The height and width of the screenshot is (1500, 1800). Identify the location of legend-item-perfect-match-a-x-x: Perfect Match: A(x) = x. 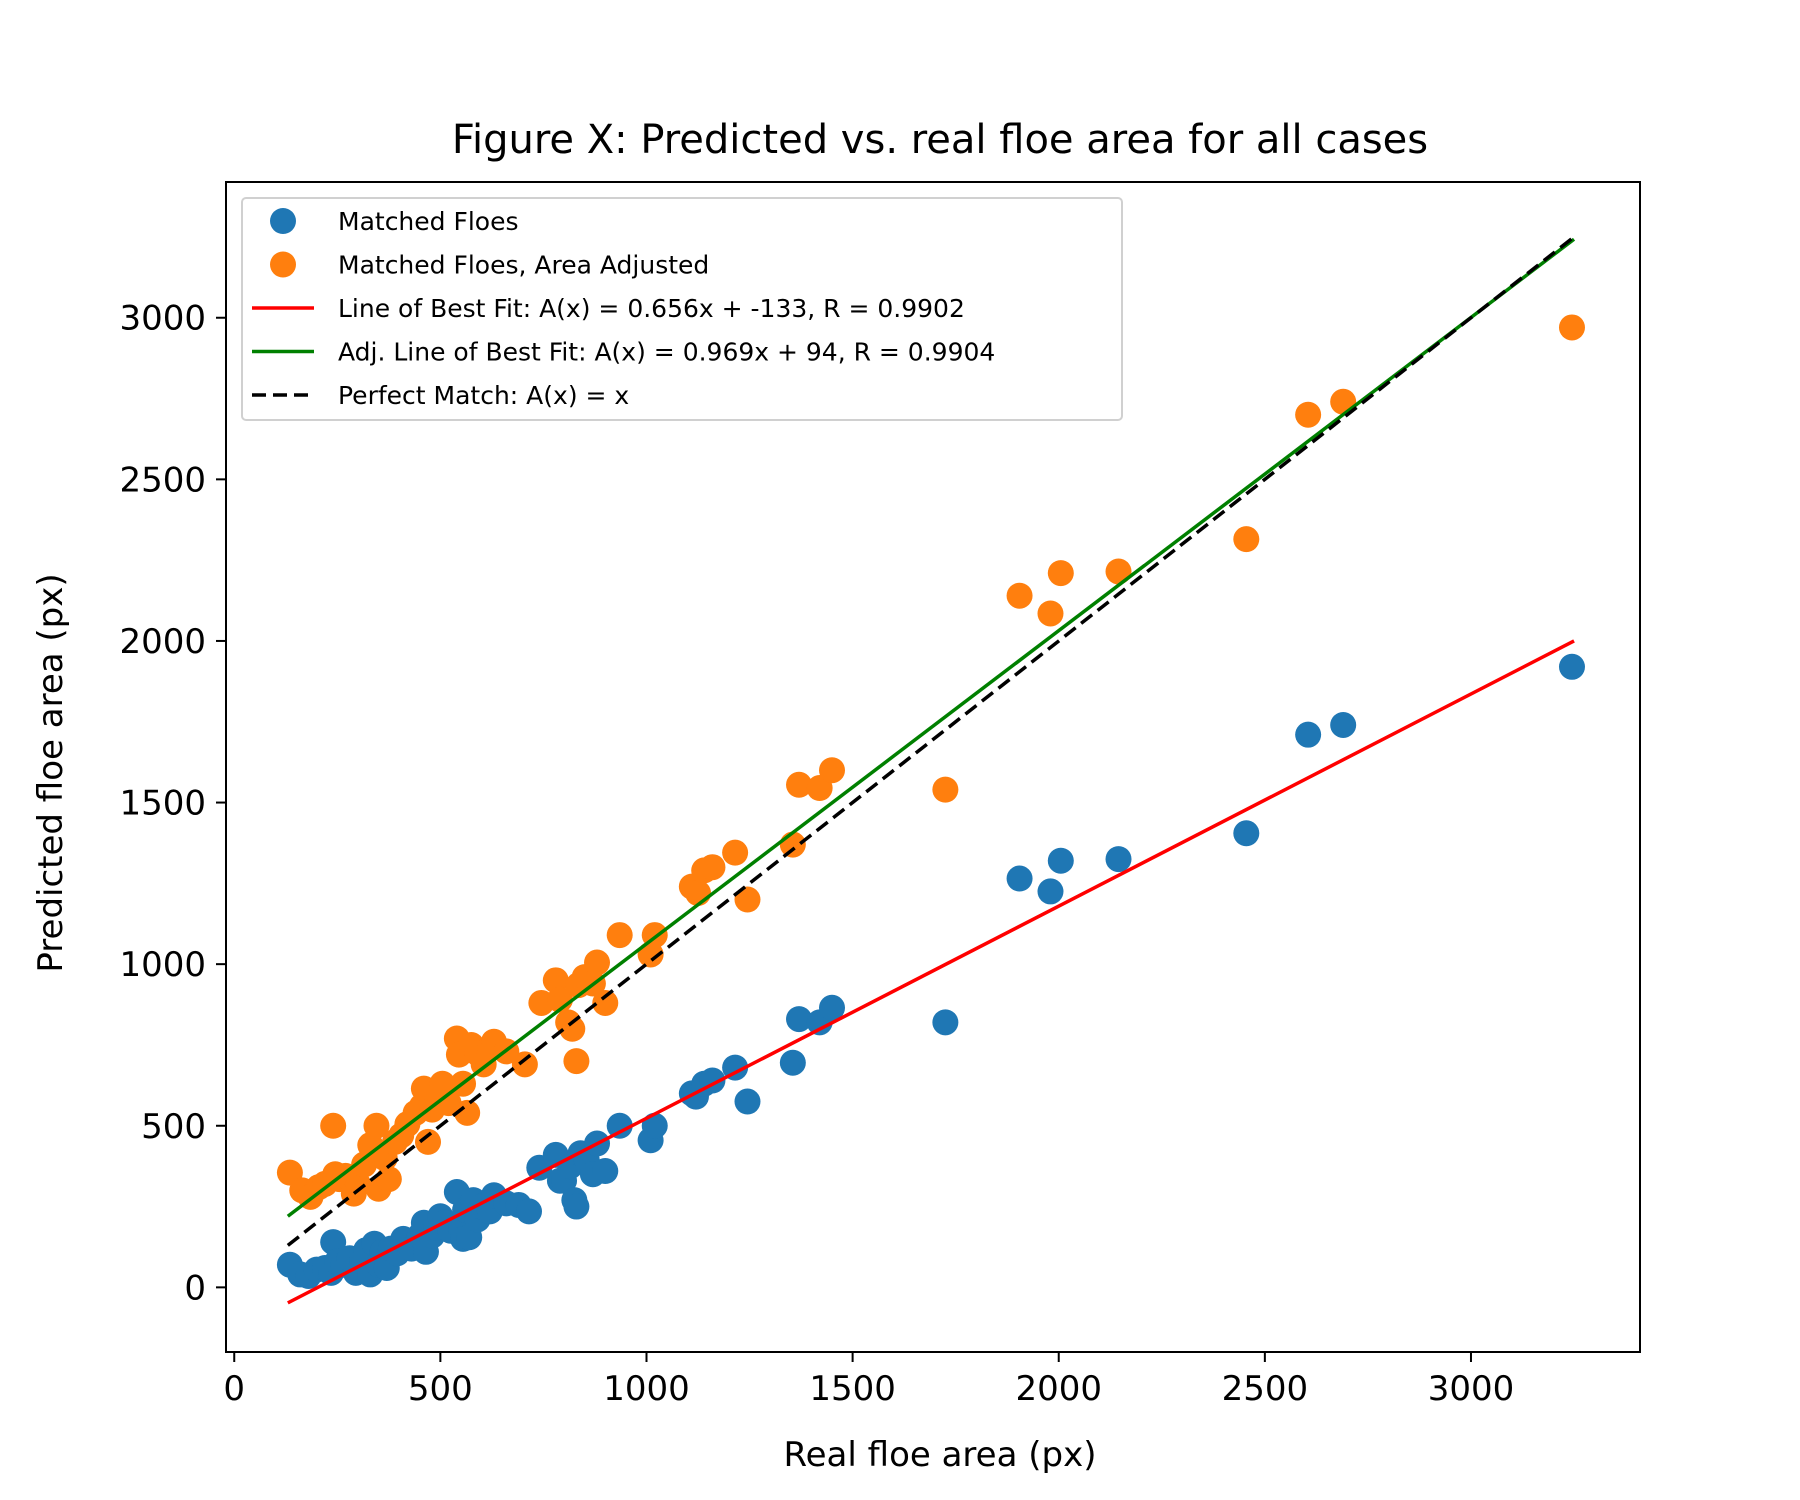
(440, 395).